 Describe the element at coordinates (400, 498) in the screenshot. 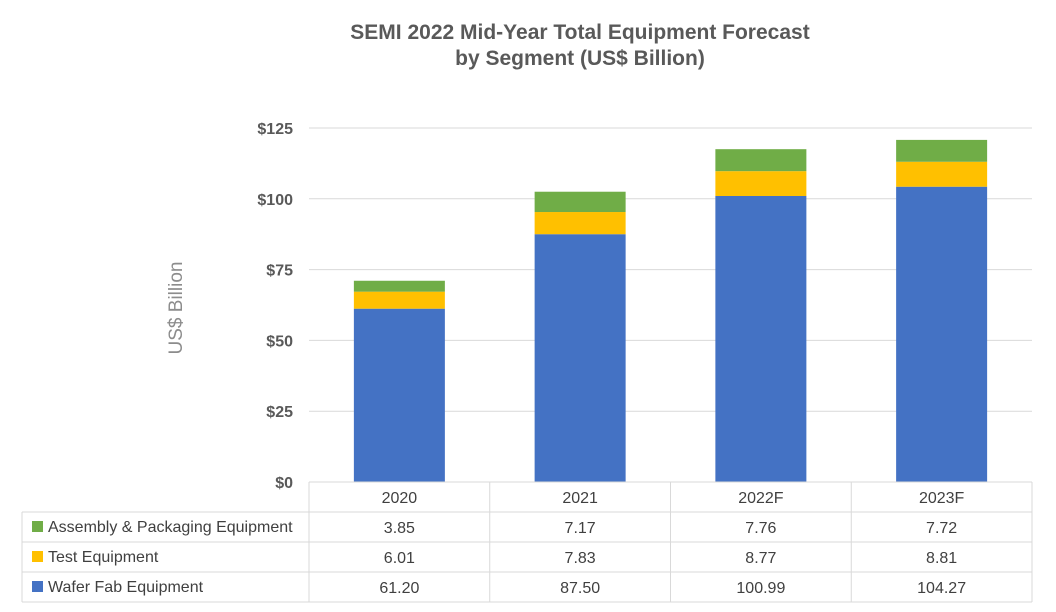

I see `x-tick-label: 2020` at that location.